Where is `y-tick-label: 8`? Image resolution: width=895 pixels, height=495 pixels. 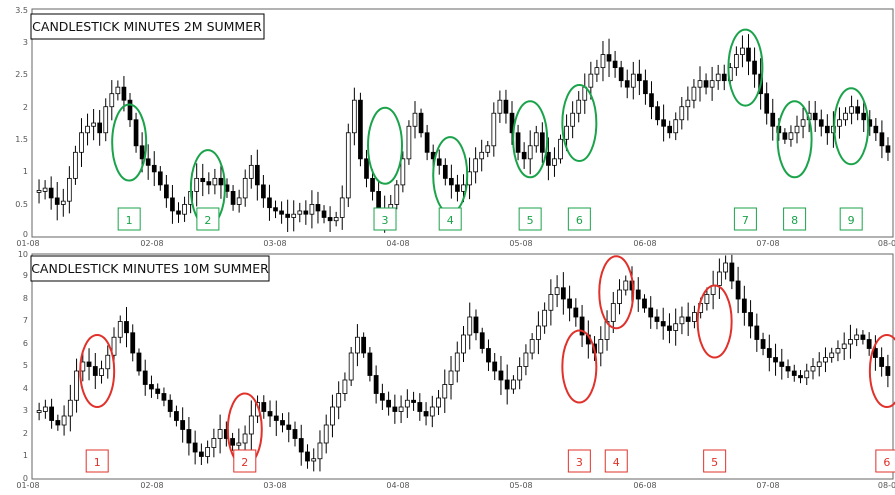
y-tick-label: 8 is located at coordinates (25, 298).